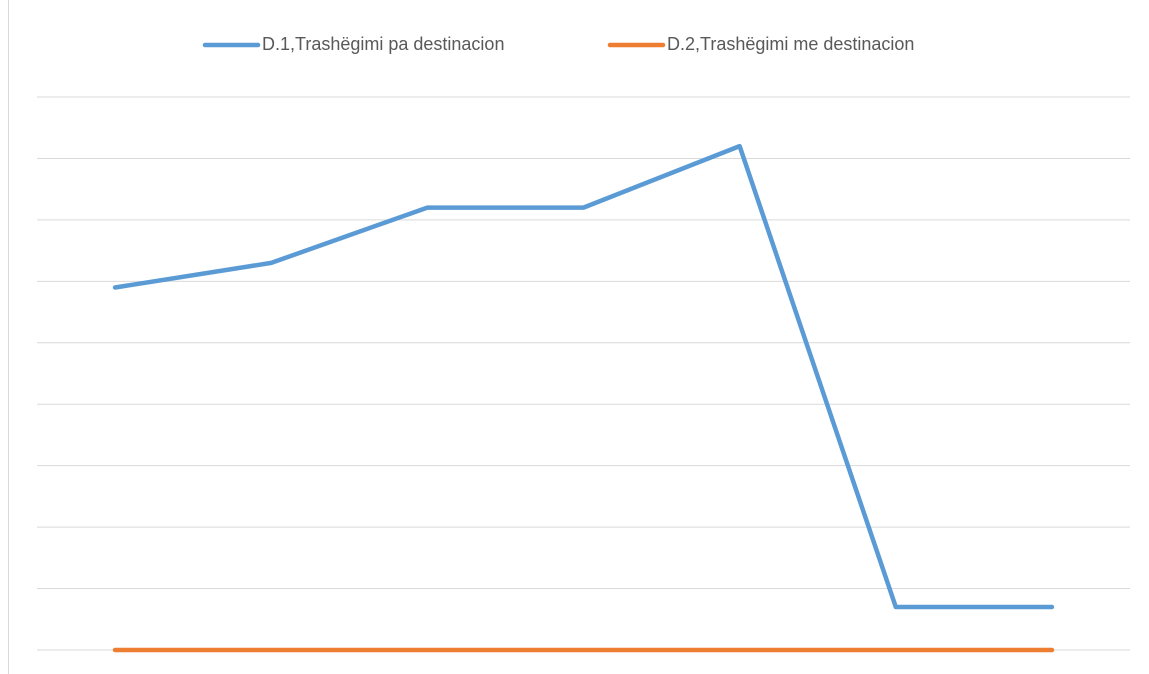 The image size is (1149, 674). What do you see at coordinates (383, 44) in the screenshot?
I see `legend-label: D.1,Trashëgimi pa destinacion` at bounding box center [383, 44].